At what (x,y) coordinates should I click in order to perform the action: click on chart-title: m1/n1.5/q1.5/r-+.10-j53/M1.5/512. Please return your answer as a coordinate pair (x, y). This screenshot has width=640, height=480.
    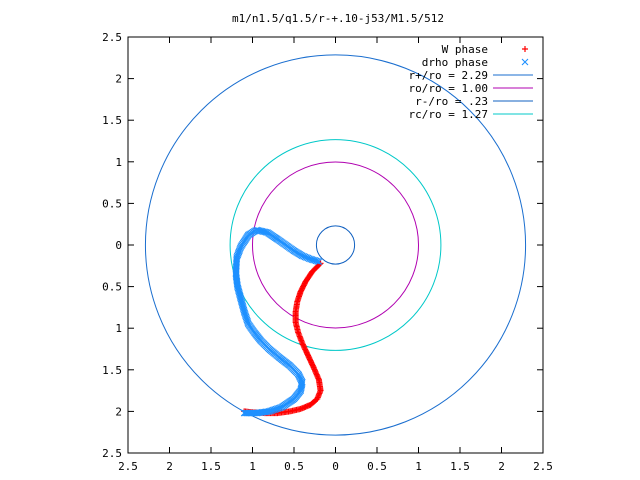
    Looking at the image, I should click on (338, 18).